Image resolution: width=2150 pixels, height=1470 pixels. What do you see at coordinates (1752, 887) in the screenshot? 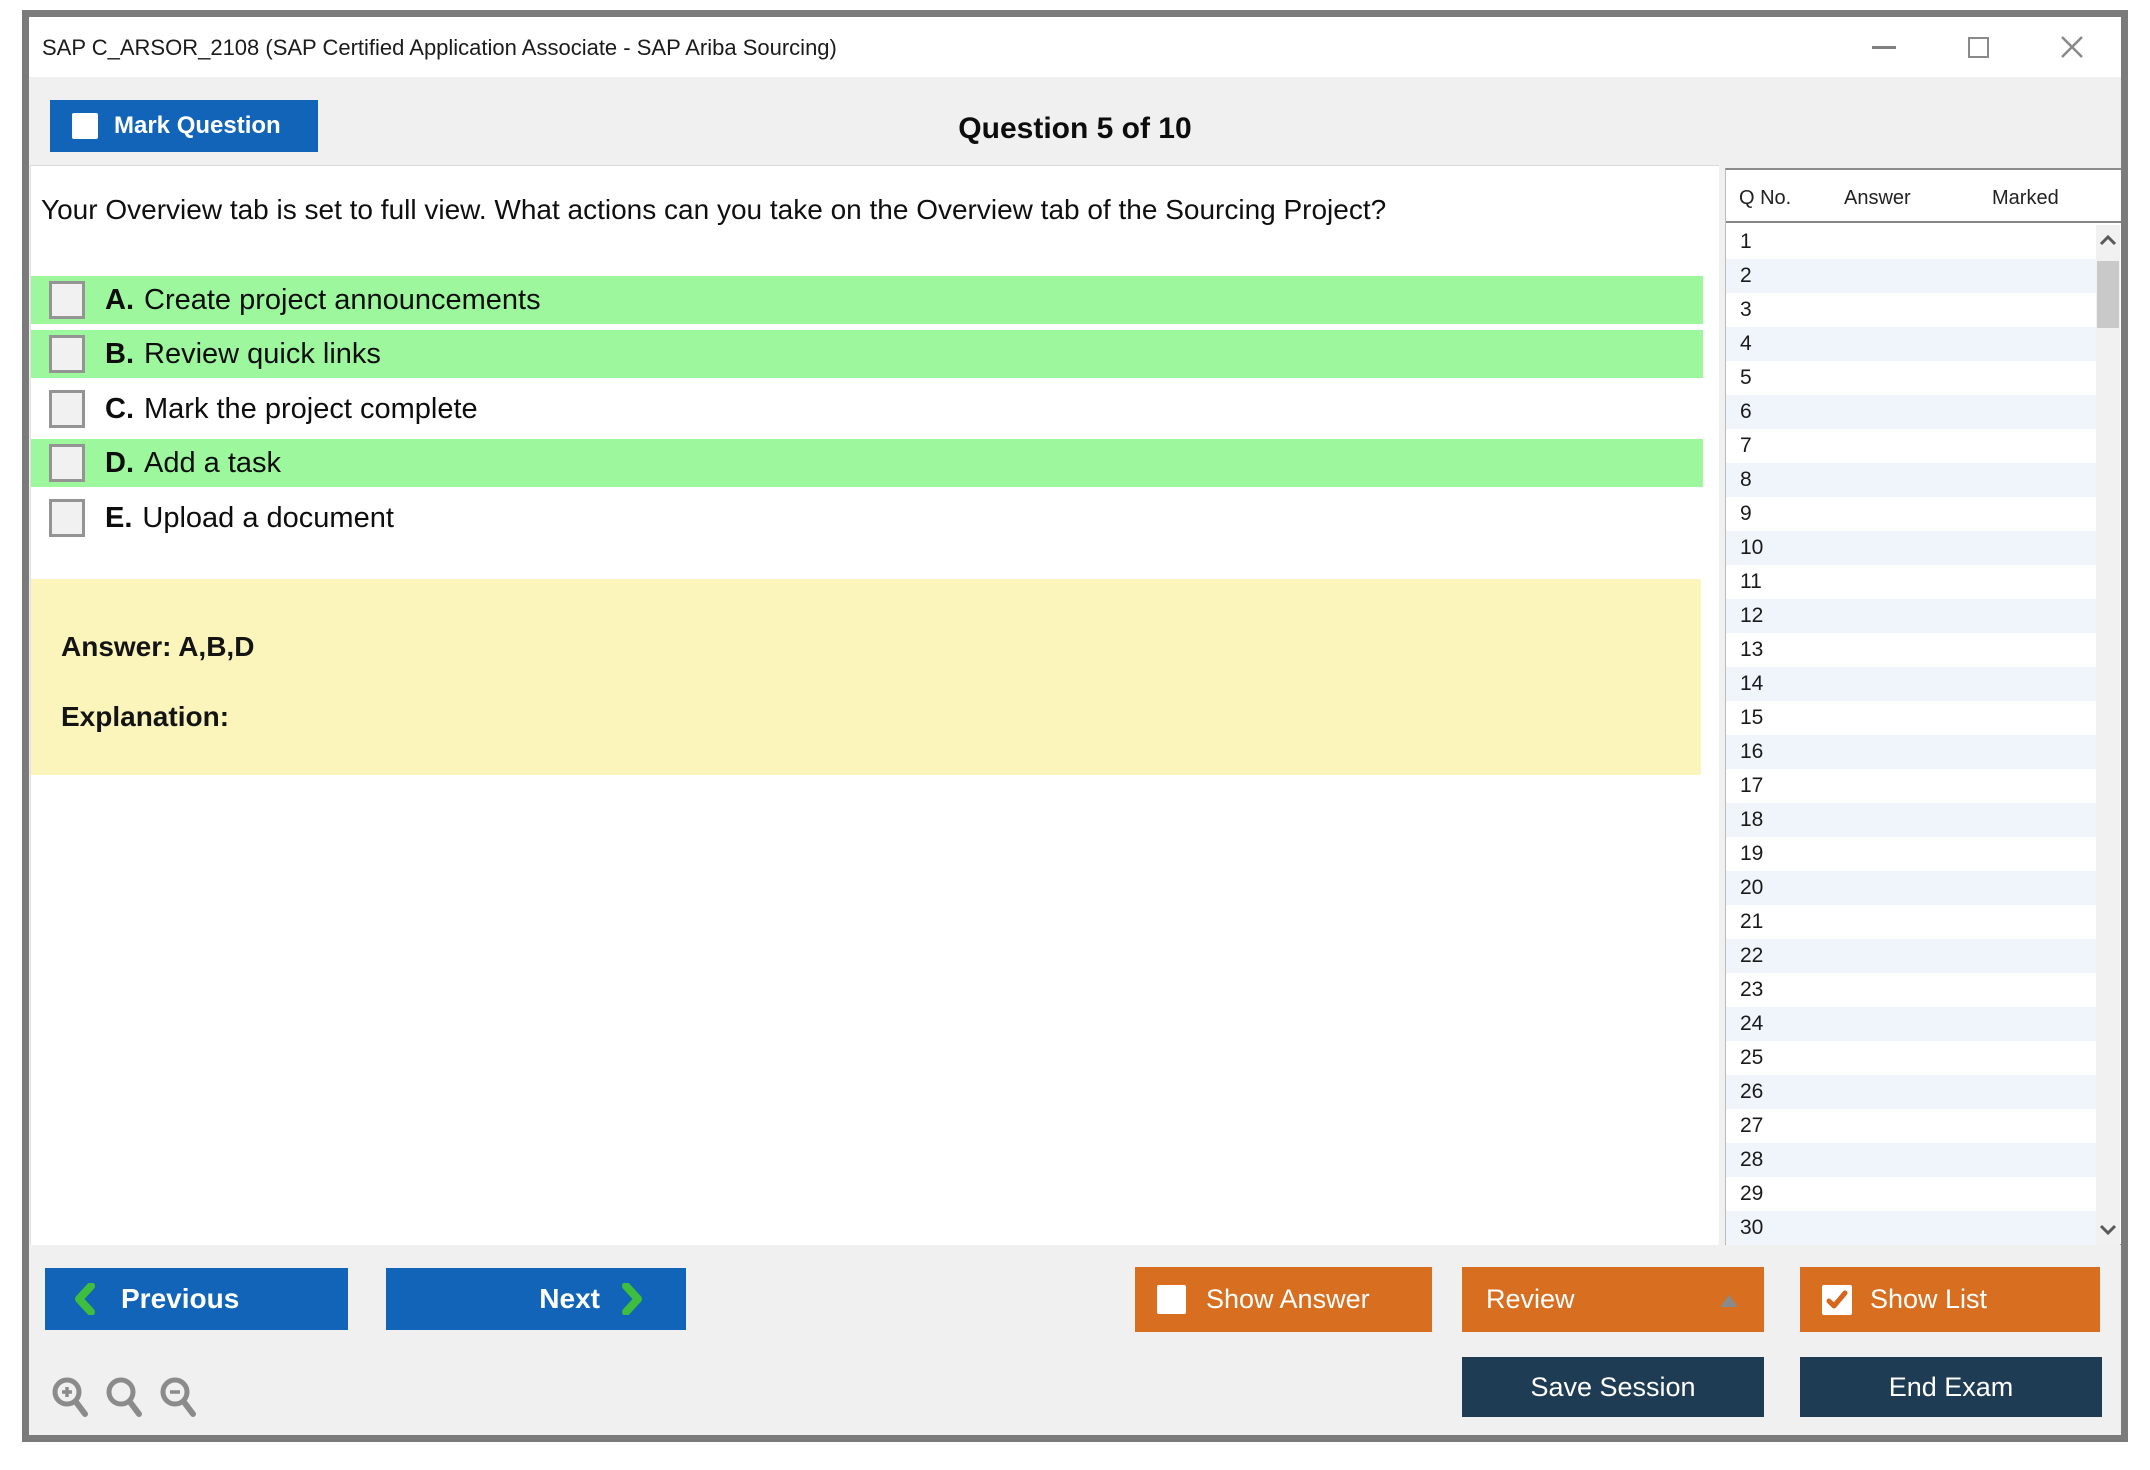
I see `question-number: 20` at bounding box center [1752, 887].